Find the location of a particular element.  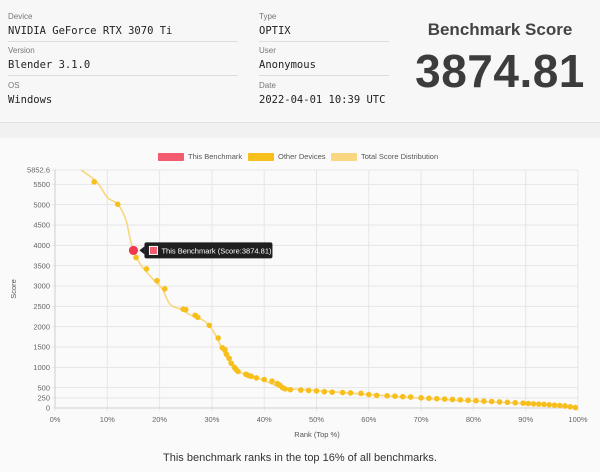

legend-item-other-devices: Other Devices is located at coordinates (287, 157).